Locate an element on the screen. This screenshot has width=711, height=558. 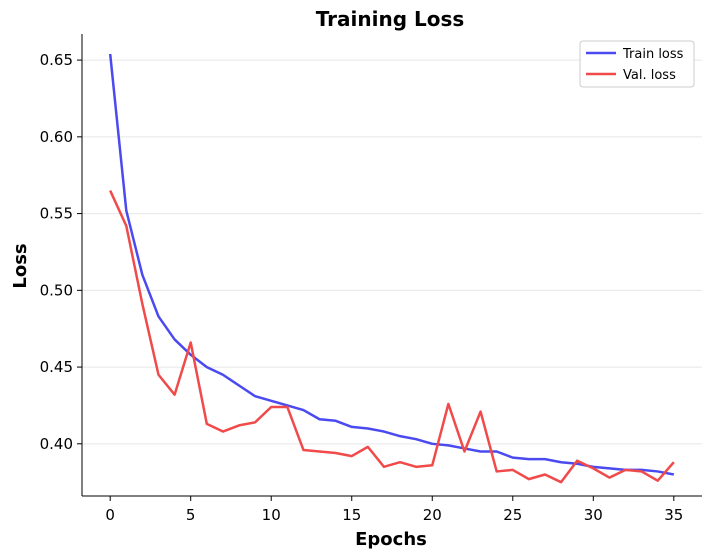
y-tick-label: 0.55 is located at coordinates (56, 214).